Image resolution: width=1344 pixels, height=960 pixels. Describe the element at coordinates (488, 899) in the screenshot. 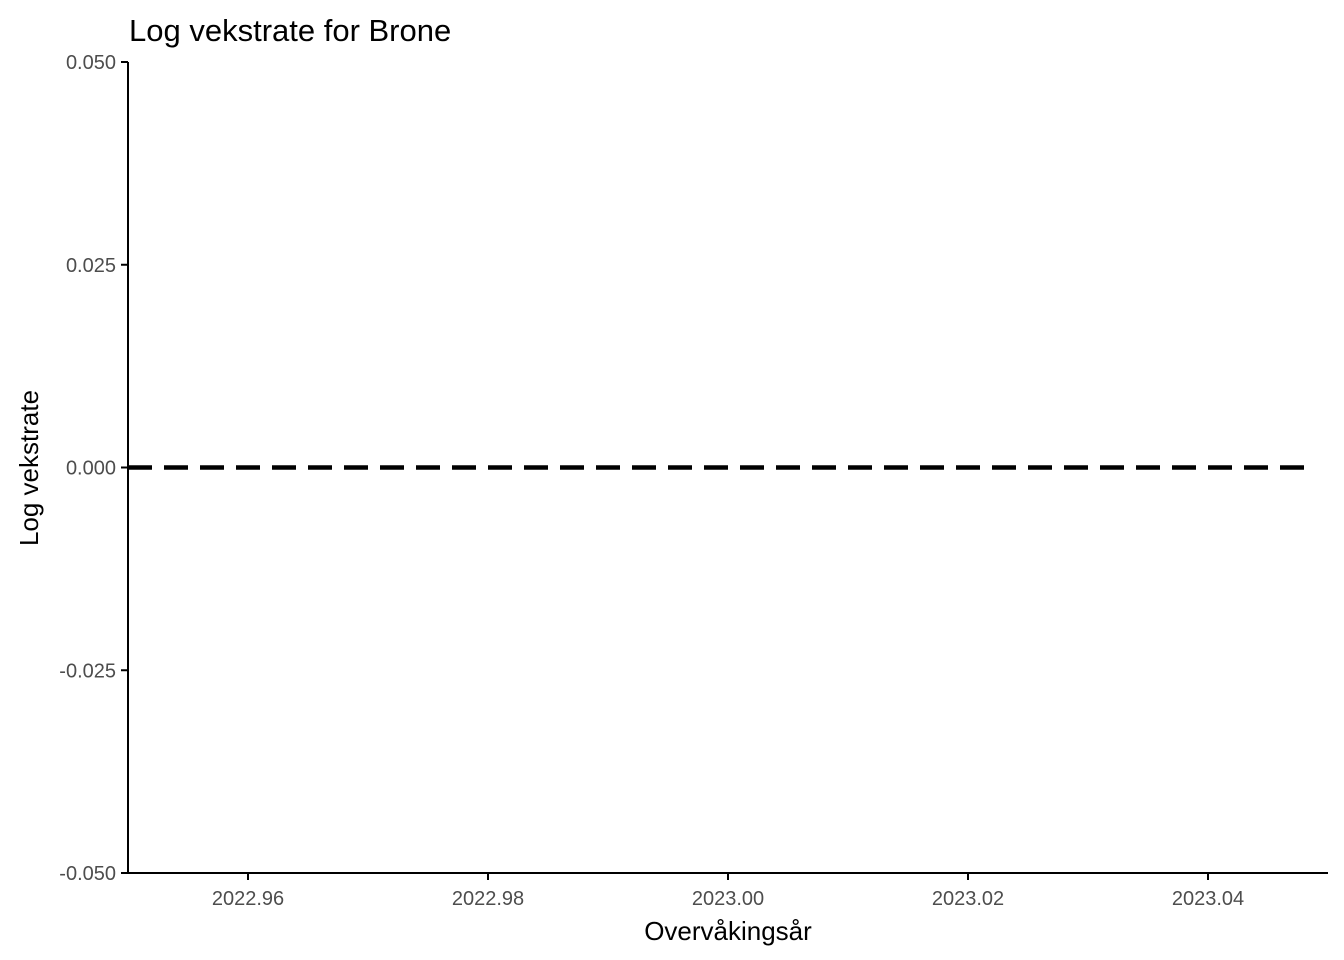

I see `x-tick-label: 2022.98` at that location.